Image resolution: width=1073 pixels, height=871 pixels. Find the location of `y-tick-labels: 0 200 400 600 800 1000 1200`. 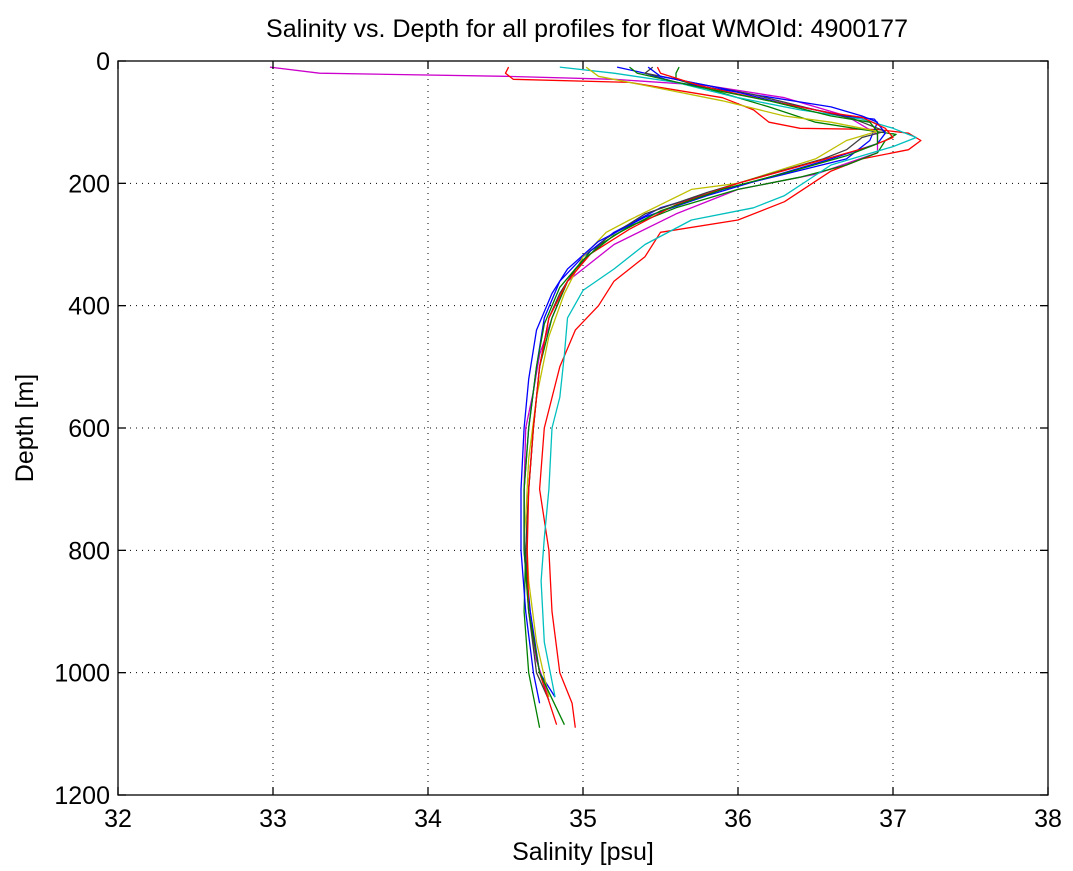

y-tick-labels: 0 200 400 600 800 1000 1200 is located at coordinates (82, 429).